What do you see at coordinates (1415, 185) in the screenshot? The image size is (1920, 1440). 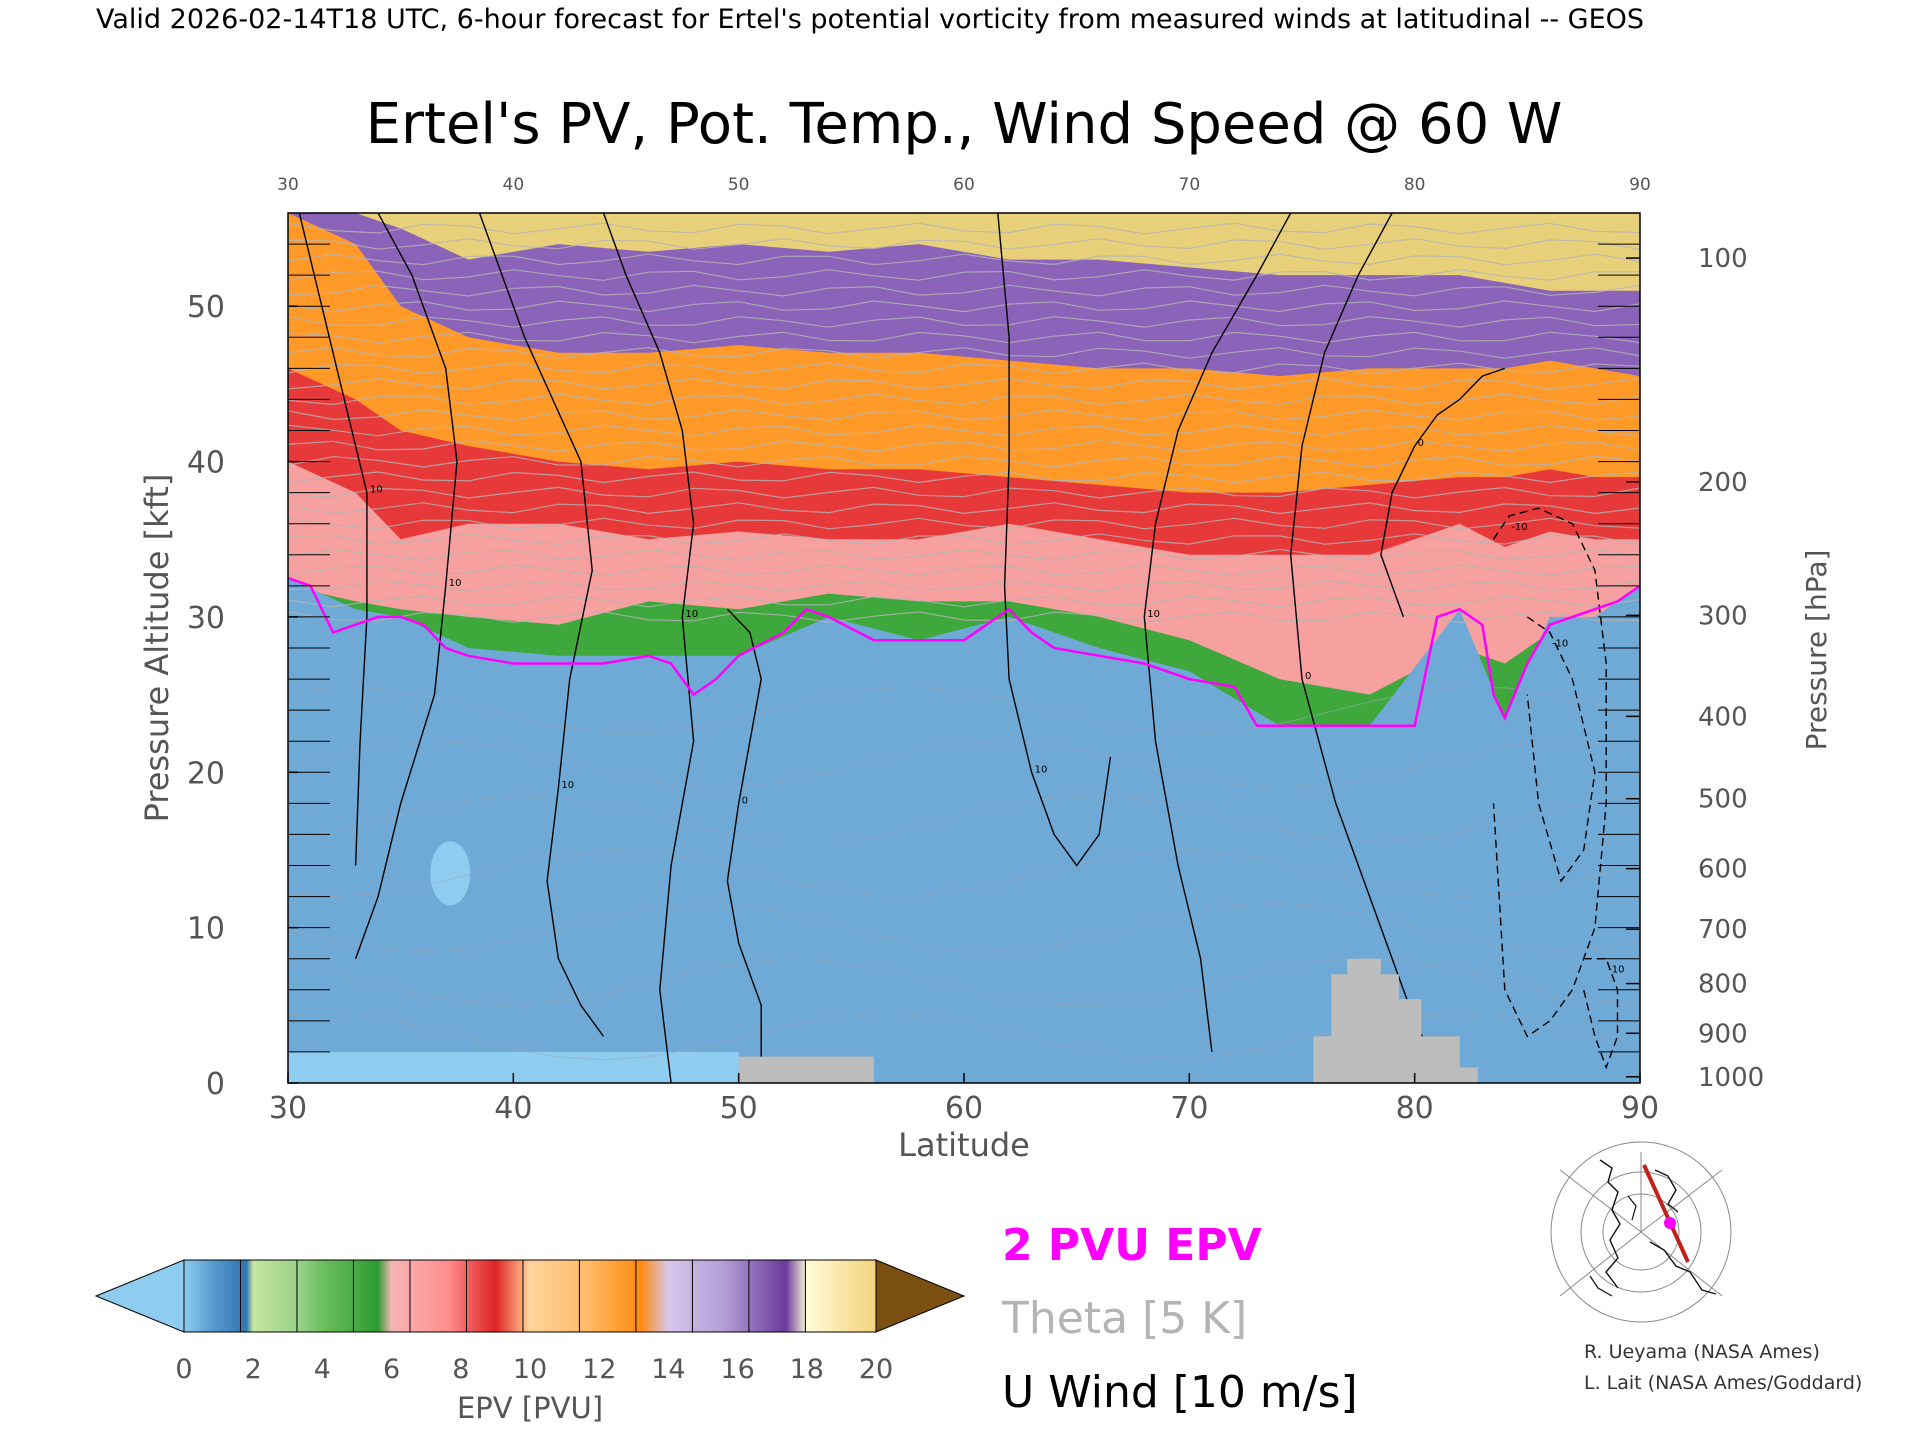 I see `x-top-tick-label: 80` at bounding box center [1415, 185].